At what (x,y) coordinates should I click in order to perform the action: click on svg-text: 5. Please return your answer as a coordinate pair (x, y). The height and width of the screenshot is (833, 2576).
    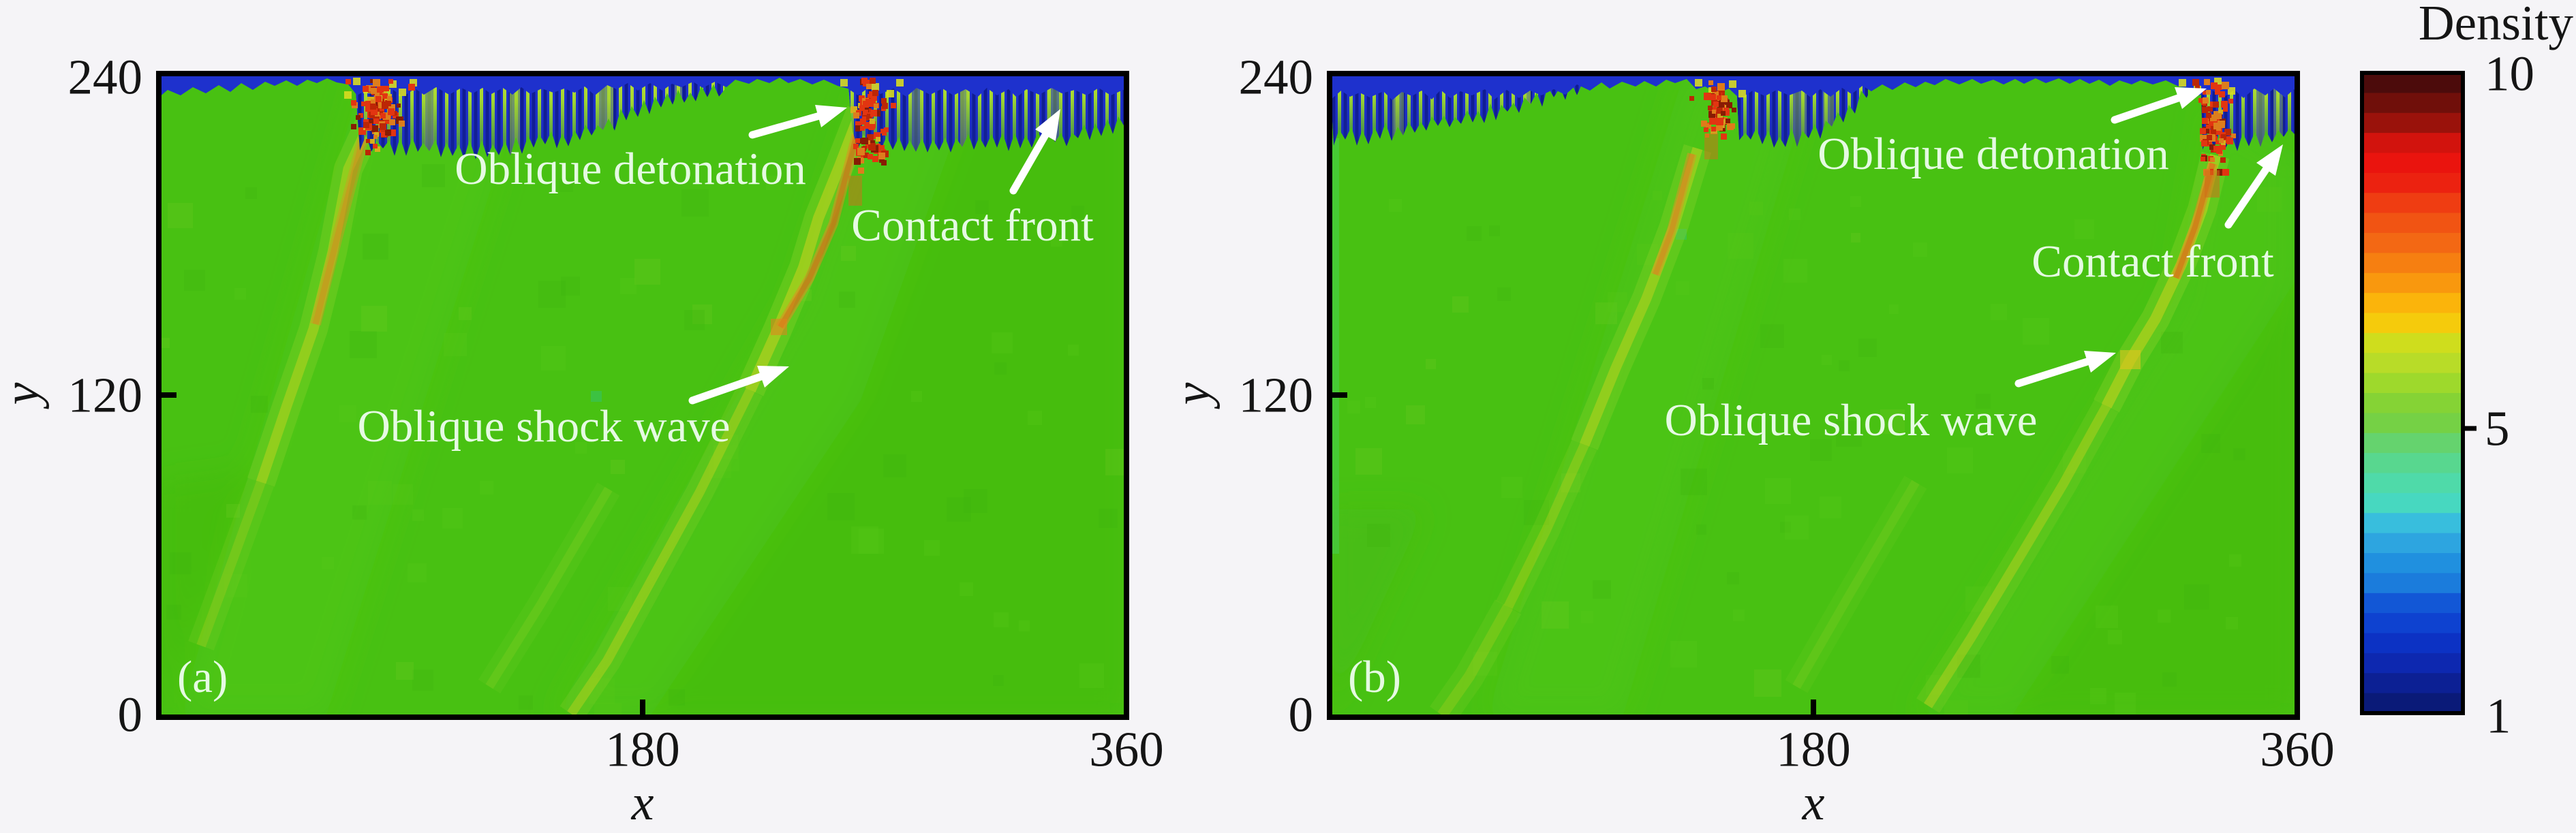
    Looking at the image, I should click on (2497, 429).